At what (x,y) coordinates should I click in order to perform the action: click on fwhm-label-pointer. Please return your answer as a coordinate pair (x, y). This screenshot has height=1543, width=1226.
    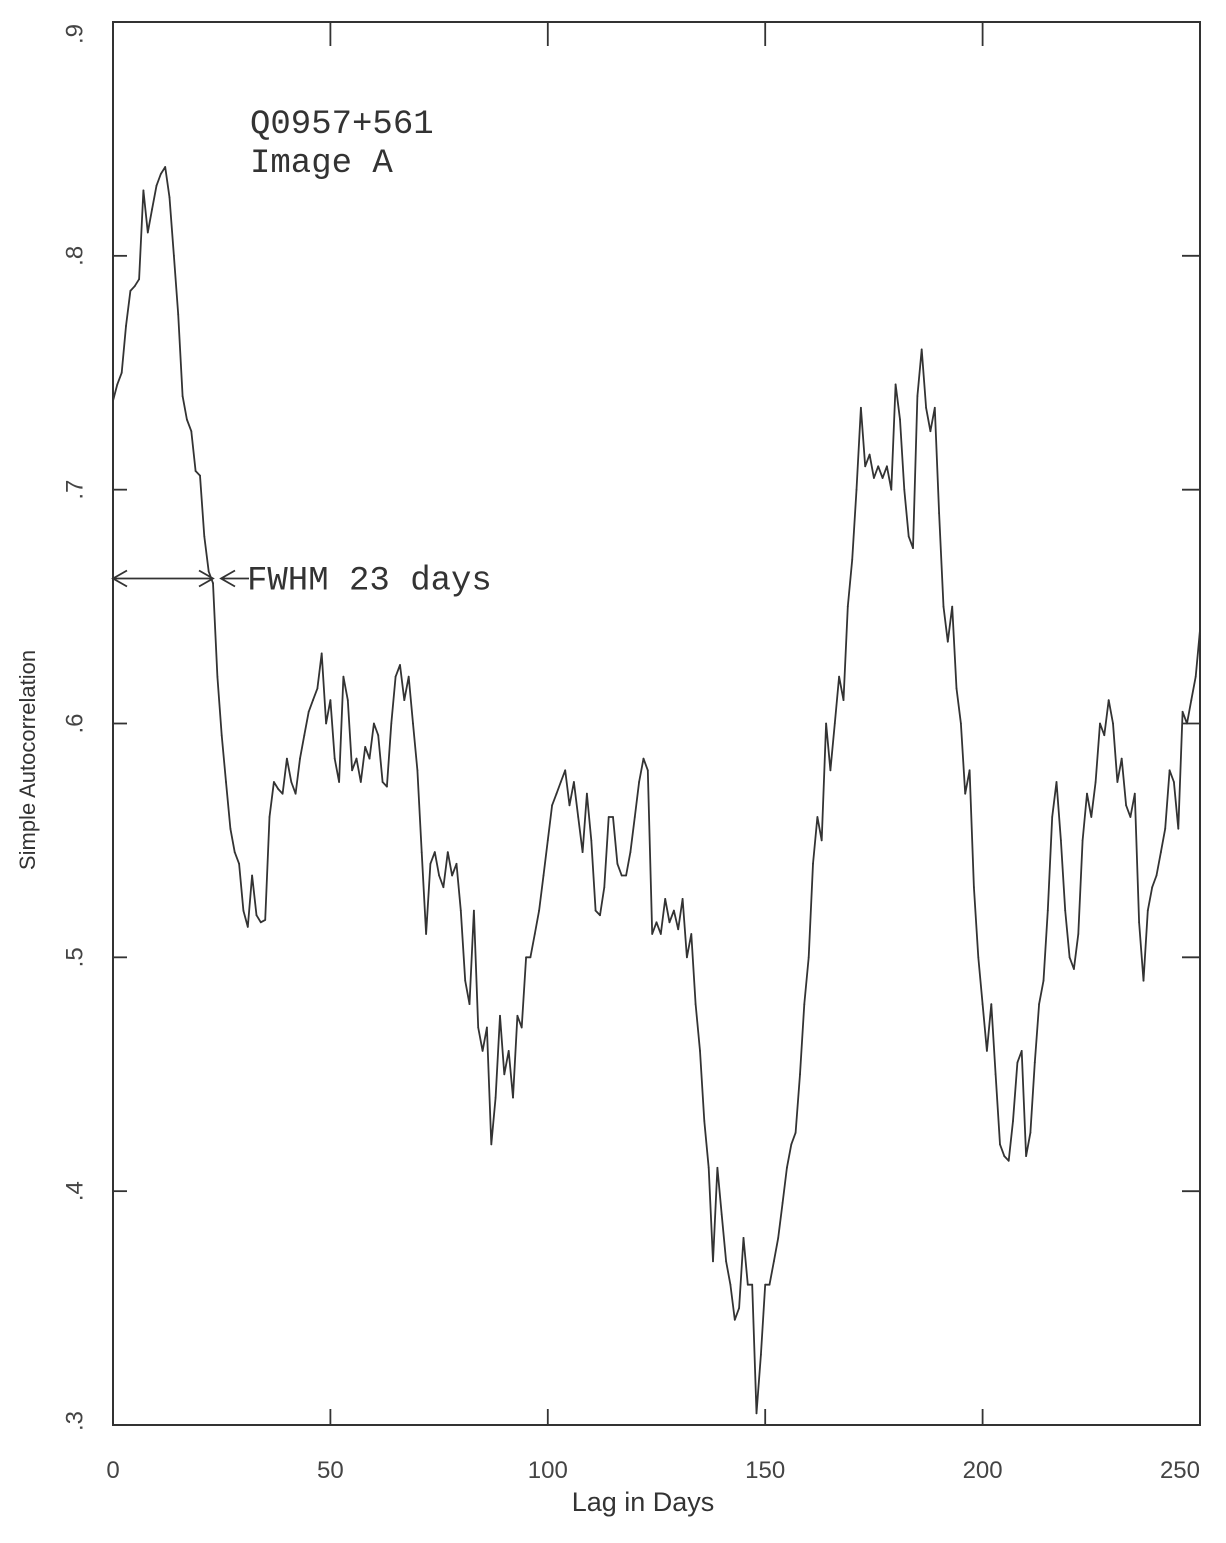
    Looking at the image, I should click on (234, 578).